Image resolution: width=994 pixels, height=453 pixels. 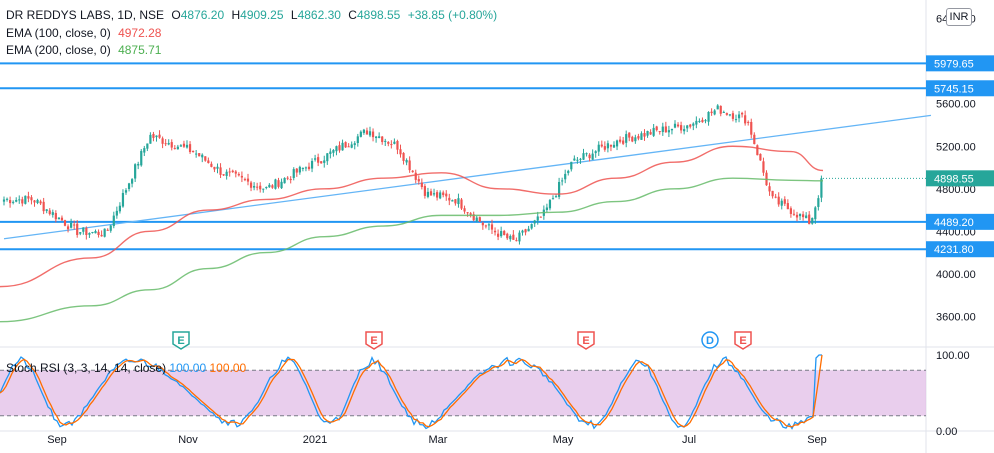 What do you see at coordinates (85, 50) in the screenshot?
I see `ema200-legend: EMA (200, close, 0) 4875.71` at bounding box center [85, 50].